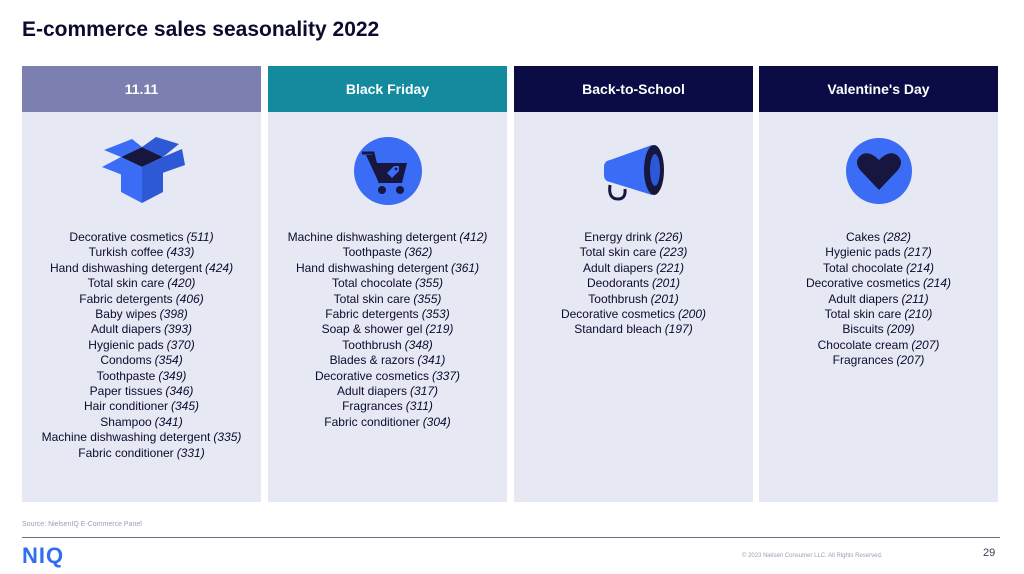  What do you see at coordinates (126, 437) in the screenshot?
I see `item-name: Machine dishwashing detergent` at bounding box center [126, 437].